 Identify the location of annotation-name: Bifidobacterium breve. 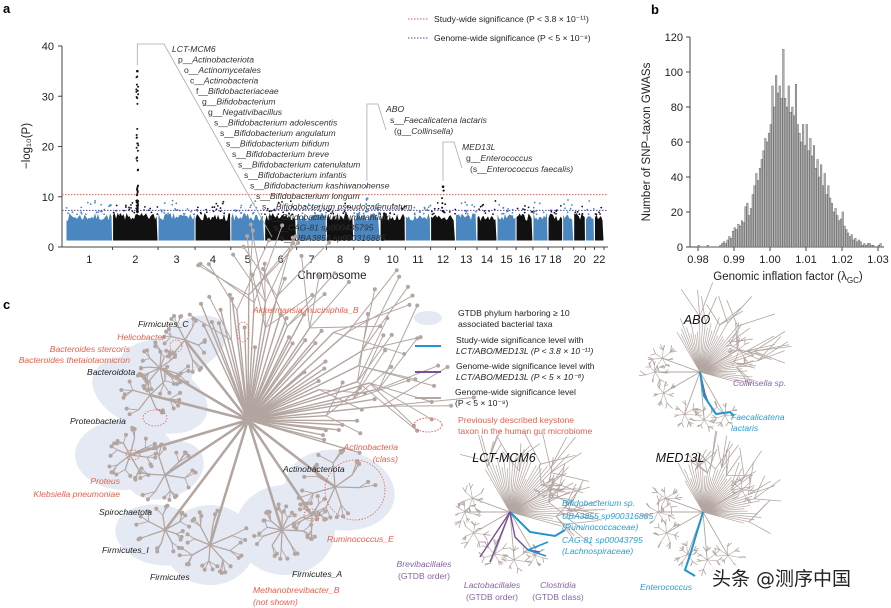
(287, 154).